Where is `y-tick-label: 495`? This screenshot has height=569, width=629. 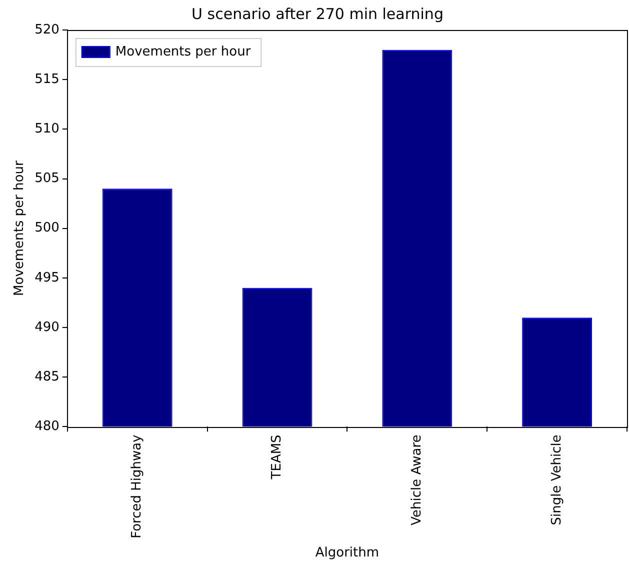
y-tick-label: 495 is located at coordinates (47, 278).